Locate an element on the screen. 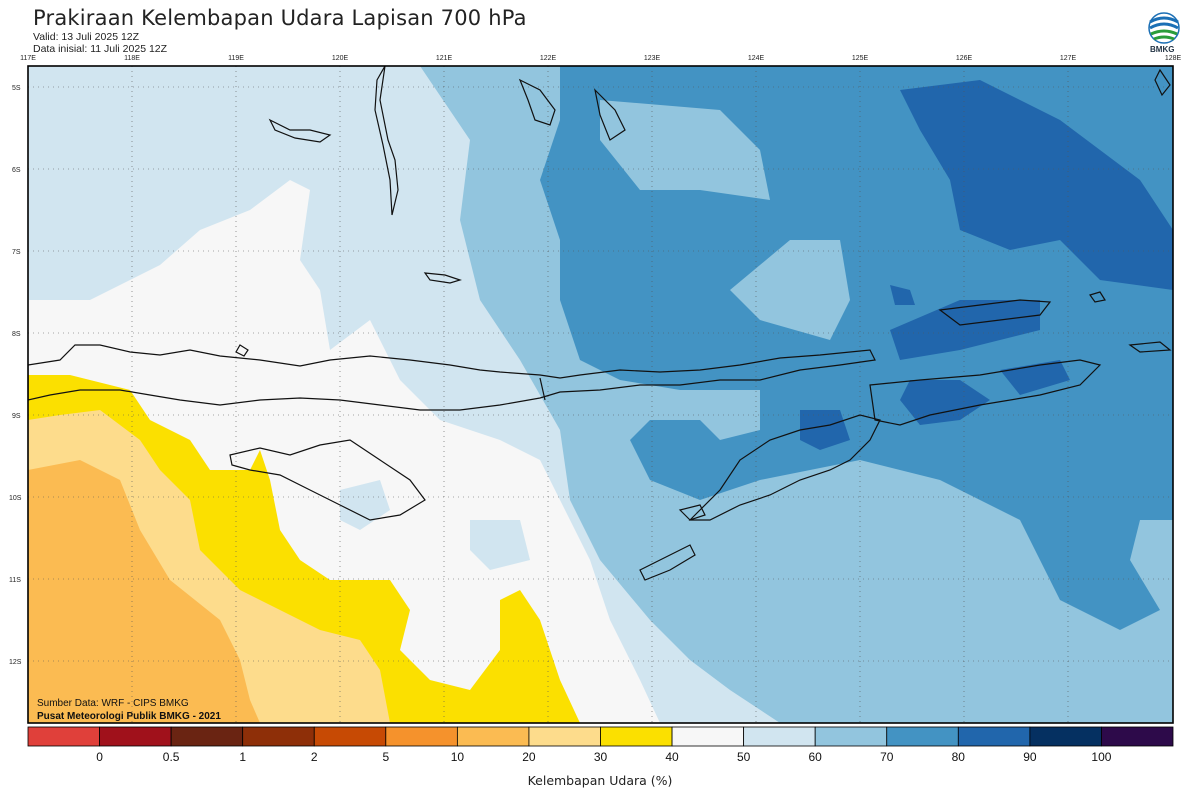  colorbar-tick-label: 0 is located at coordinates (99, 757).